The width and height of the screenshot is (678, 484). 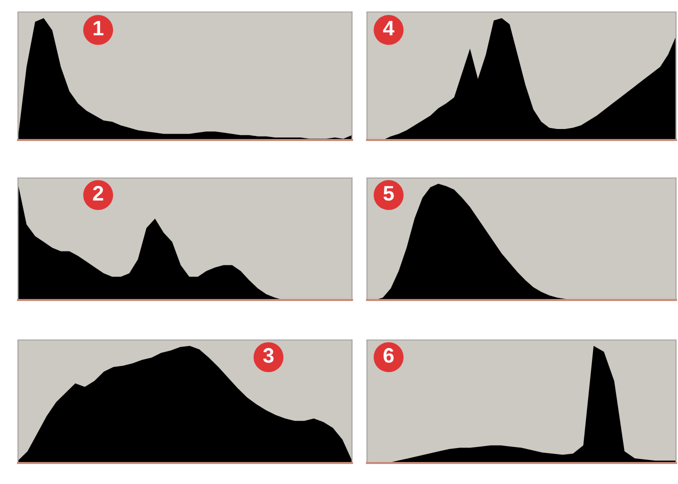 I want to click on chart-title: 6, so click(x=389, y=355).